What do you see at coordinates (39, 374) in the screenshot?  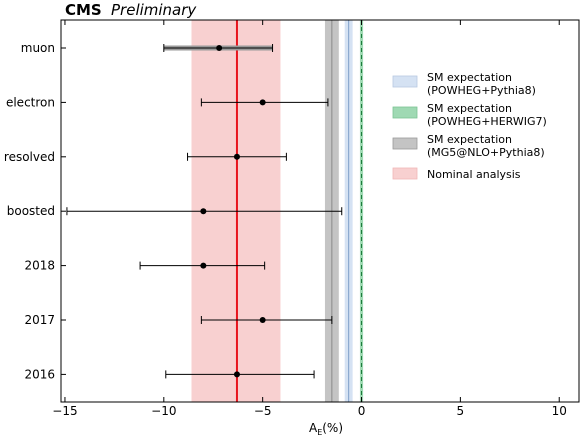 I see `y-category-label: 2016` at bounding box center [39, 374].